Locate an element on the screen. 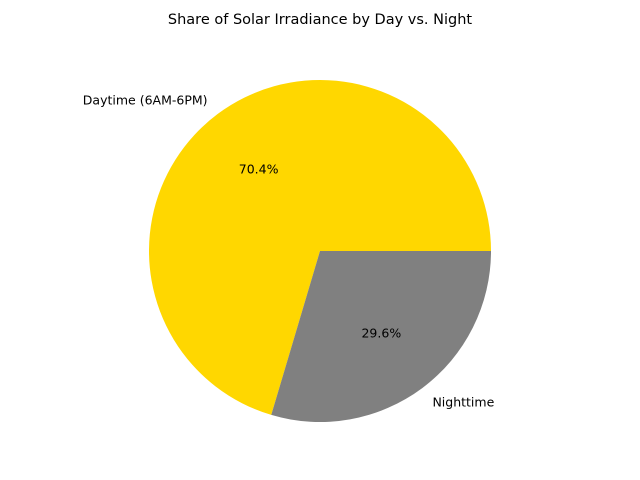  pie-slice-category-label: Daytime (6AM-6PM) is located at coordinates (145, 100).